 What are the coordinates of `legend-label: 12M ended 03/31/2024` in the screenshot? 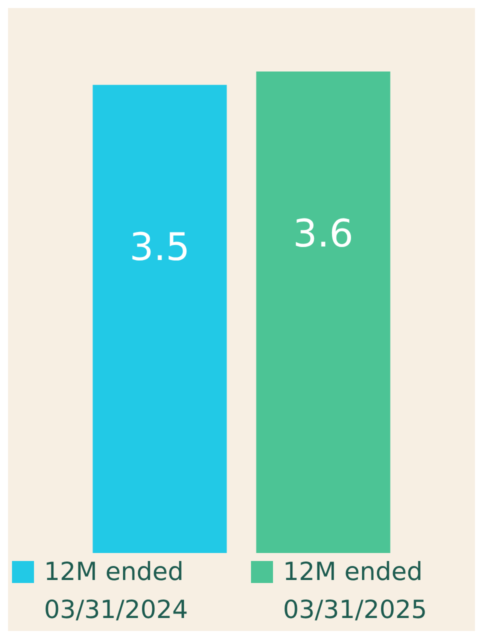 It's located at (117, 591).